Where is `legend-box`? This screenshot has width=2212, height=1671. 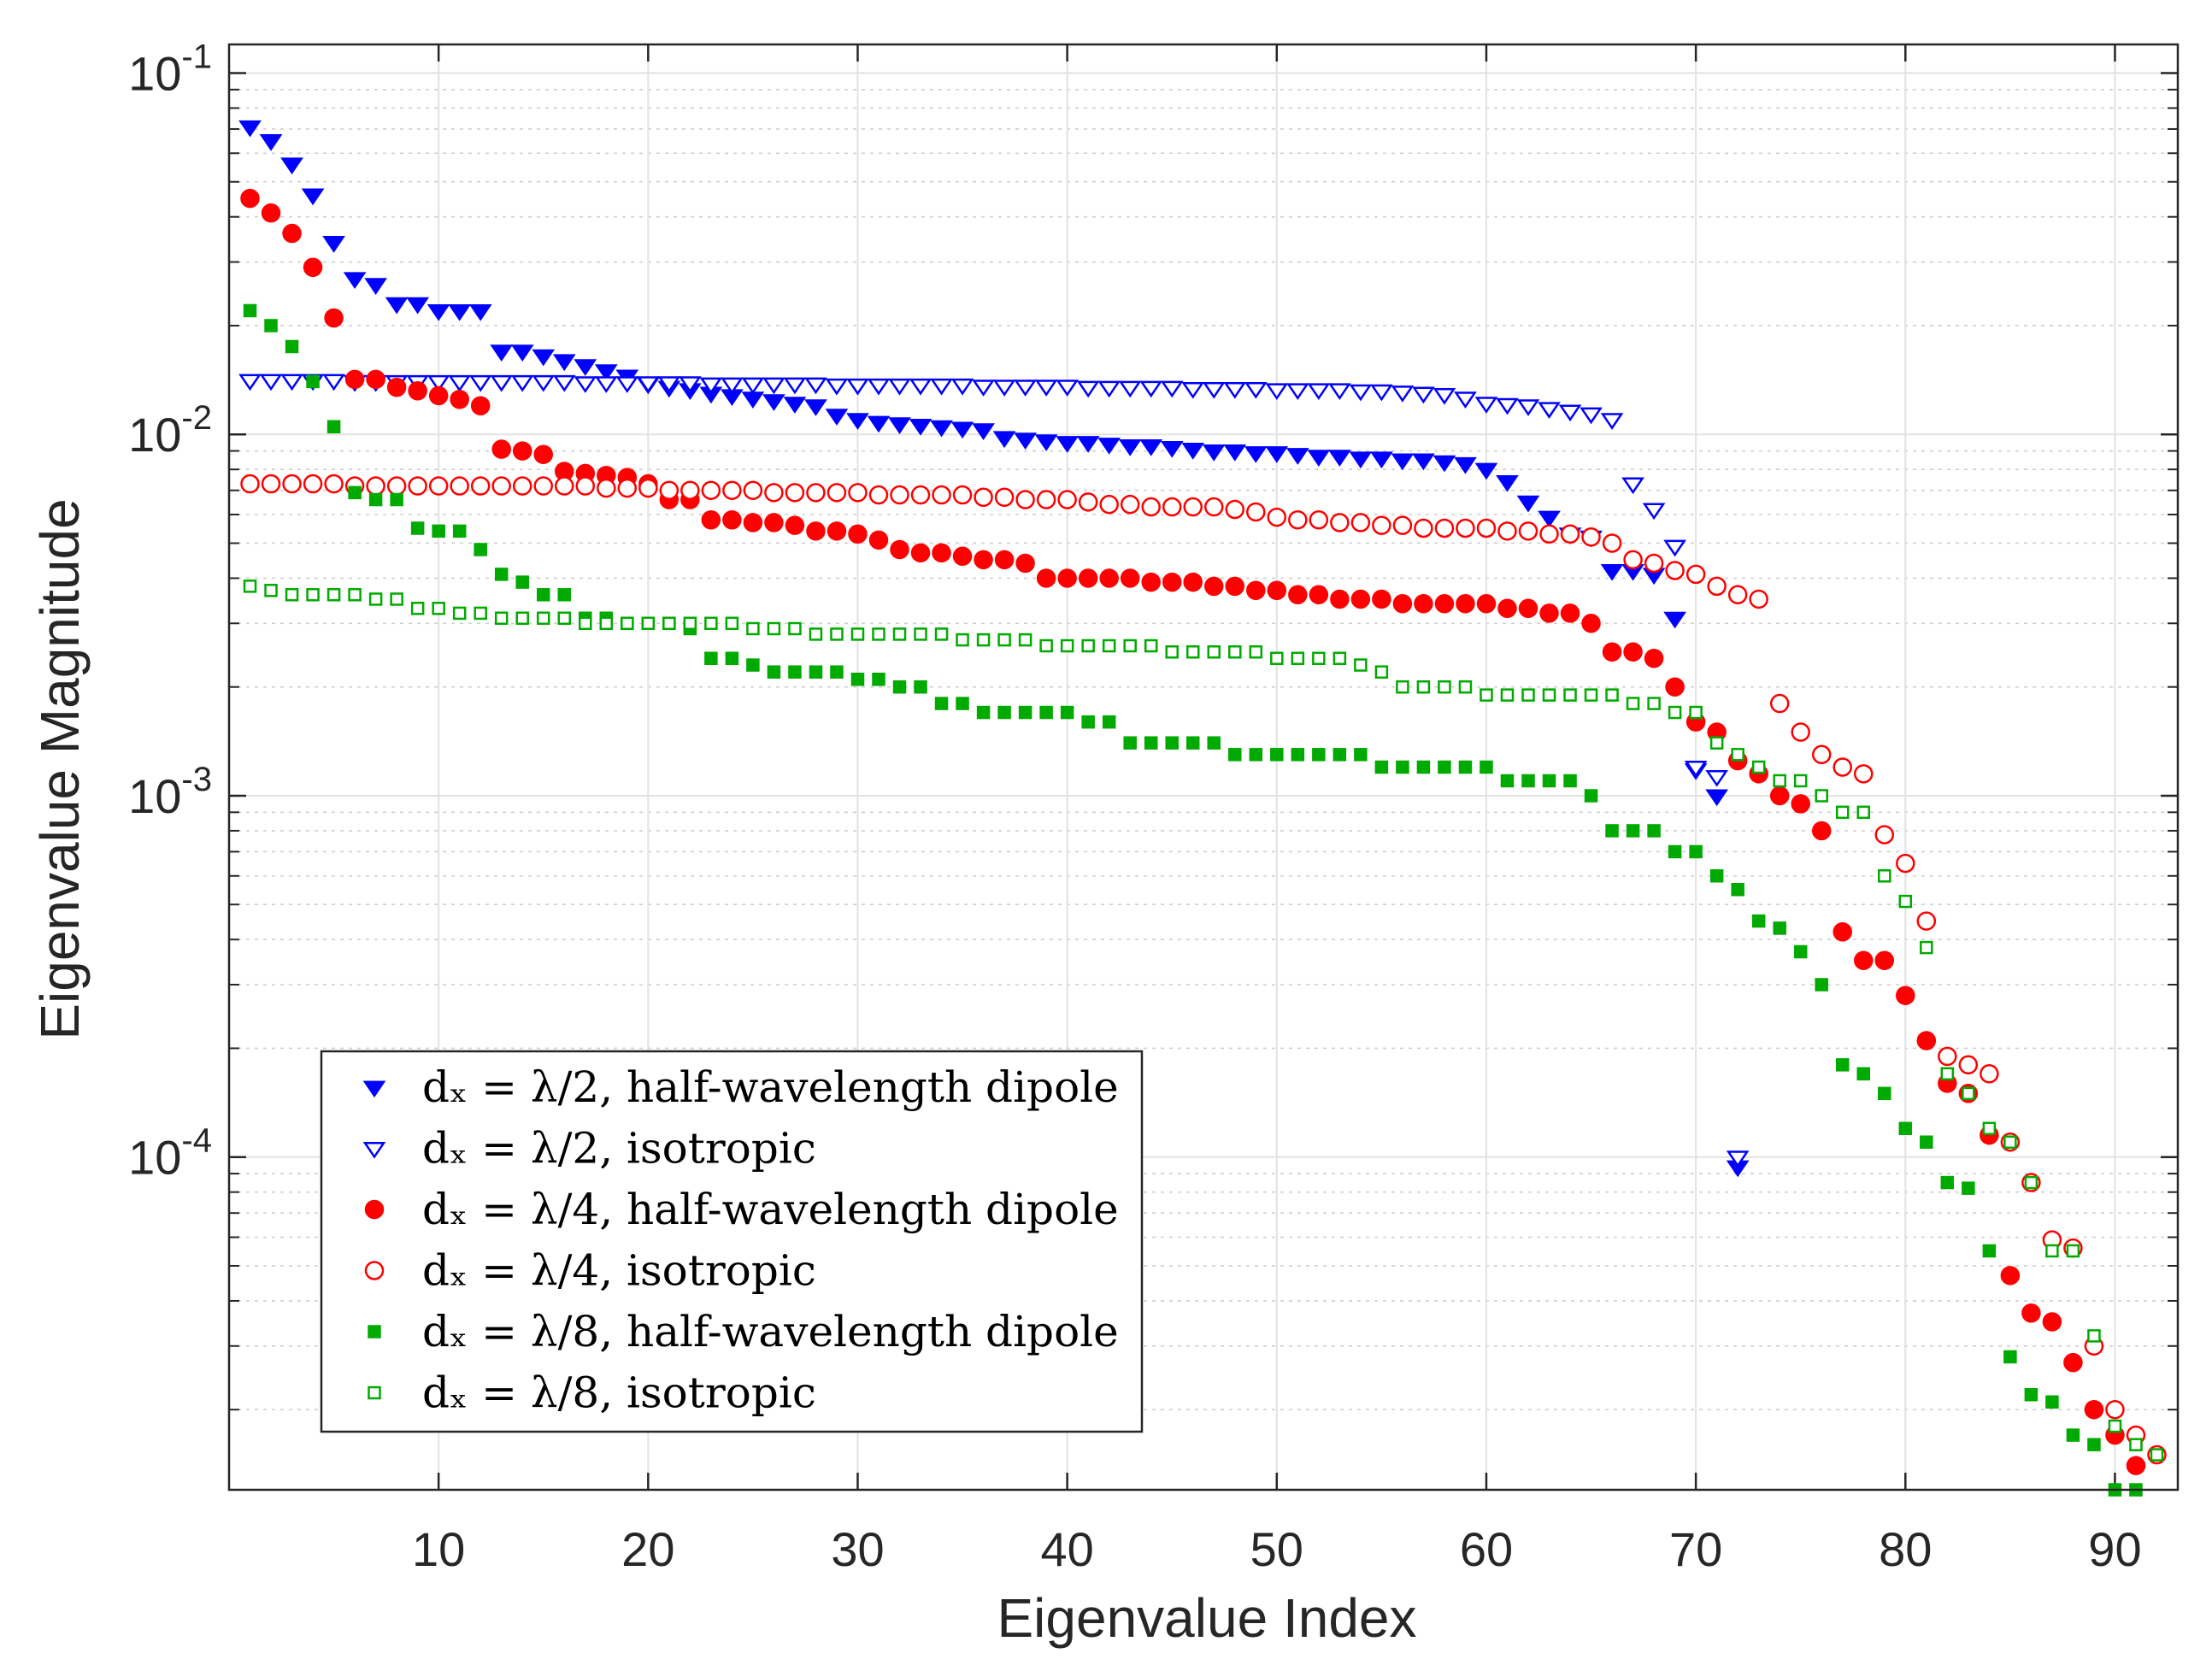
legend-box is located at coordinates (732, 1241).